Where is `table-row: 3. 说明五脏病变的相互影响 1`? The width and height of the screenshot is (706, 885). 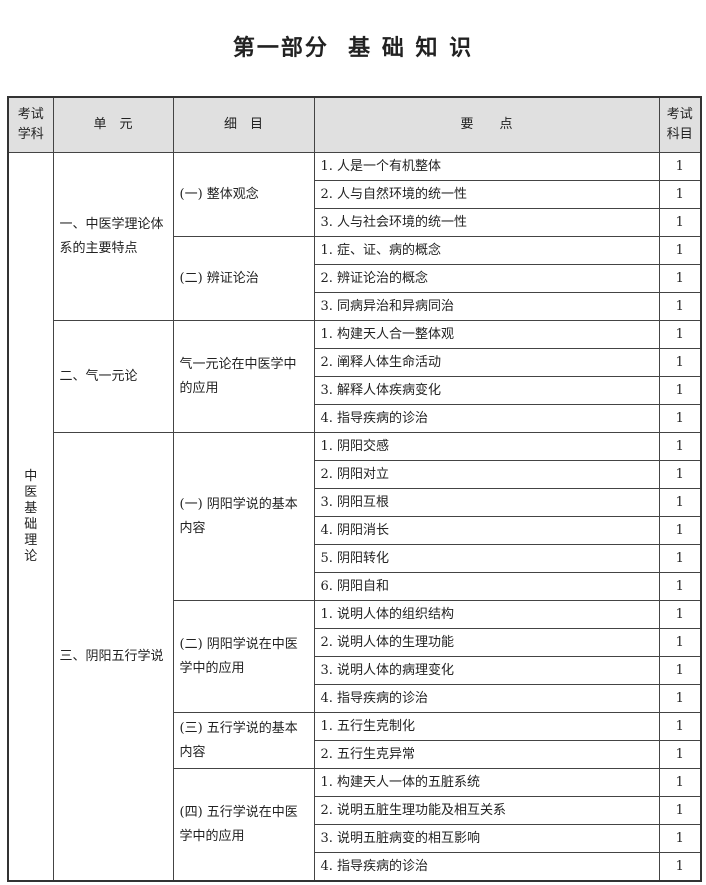
table-row: 3. 说明五脏病变的相互影响 1 is located at coordinates (355, 838).